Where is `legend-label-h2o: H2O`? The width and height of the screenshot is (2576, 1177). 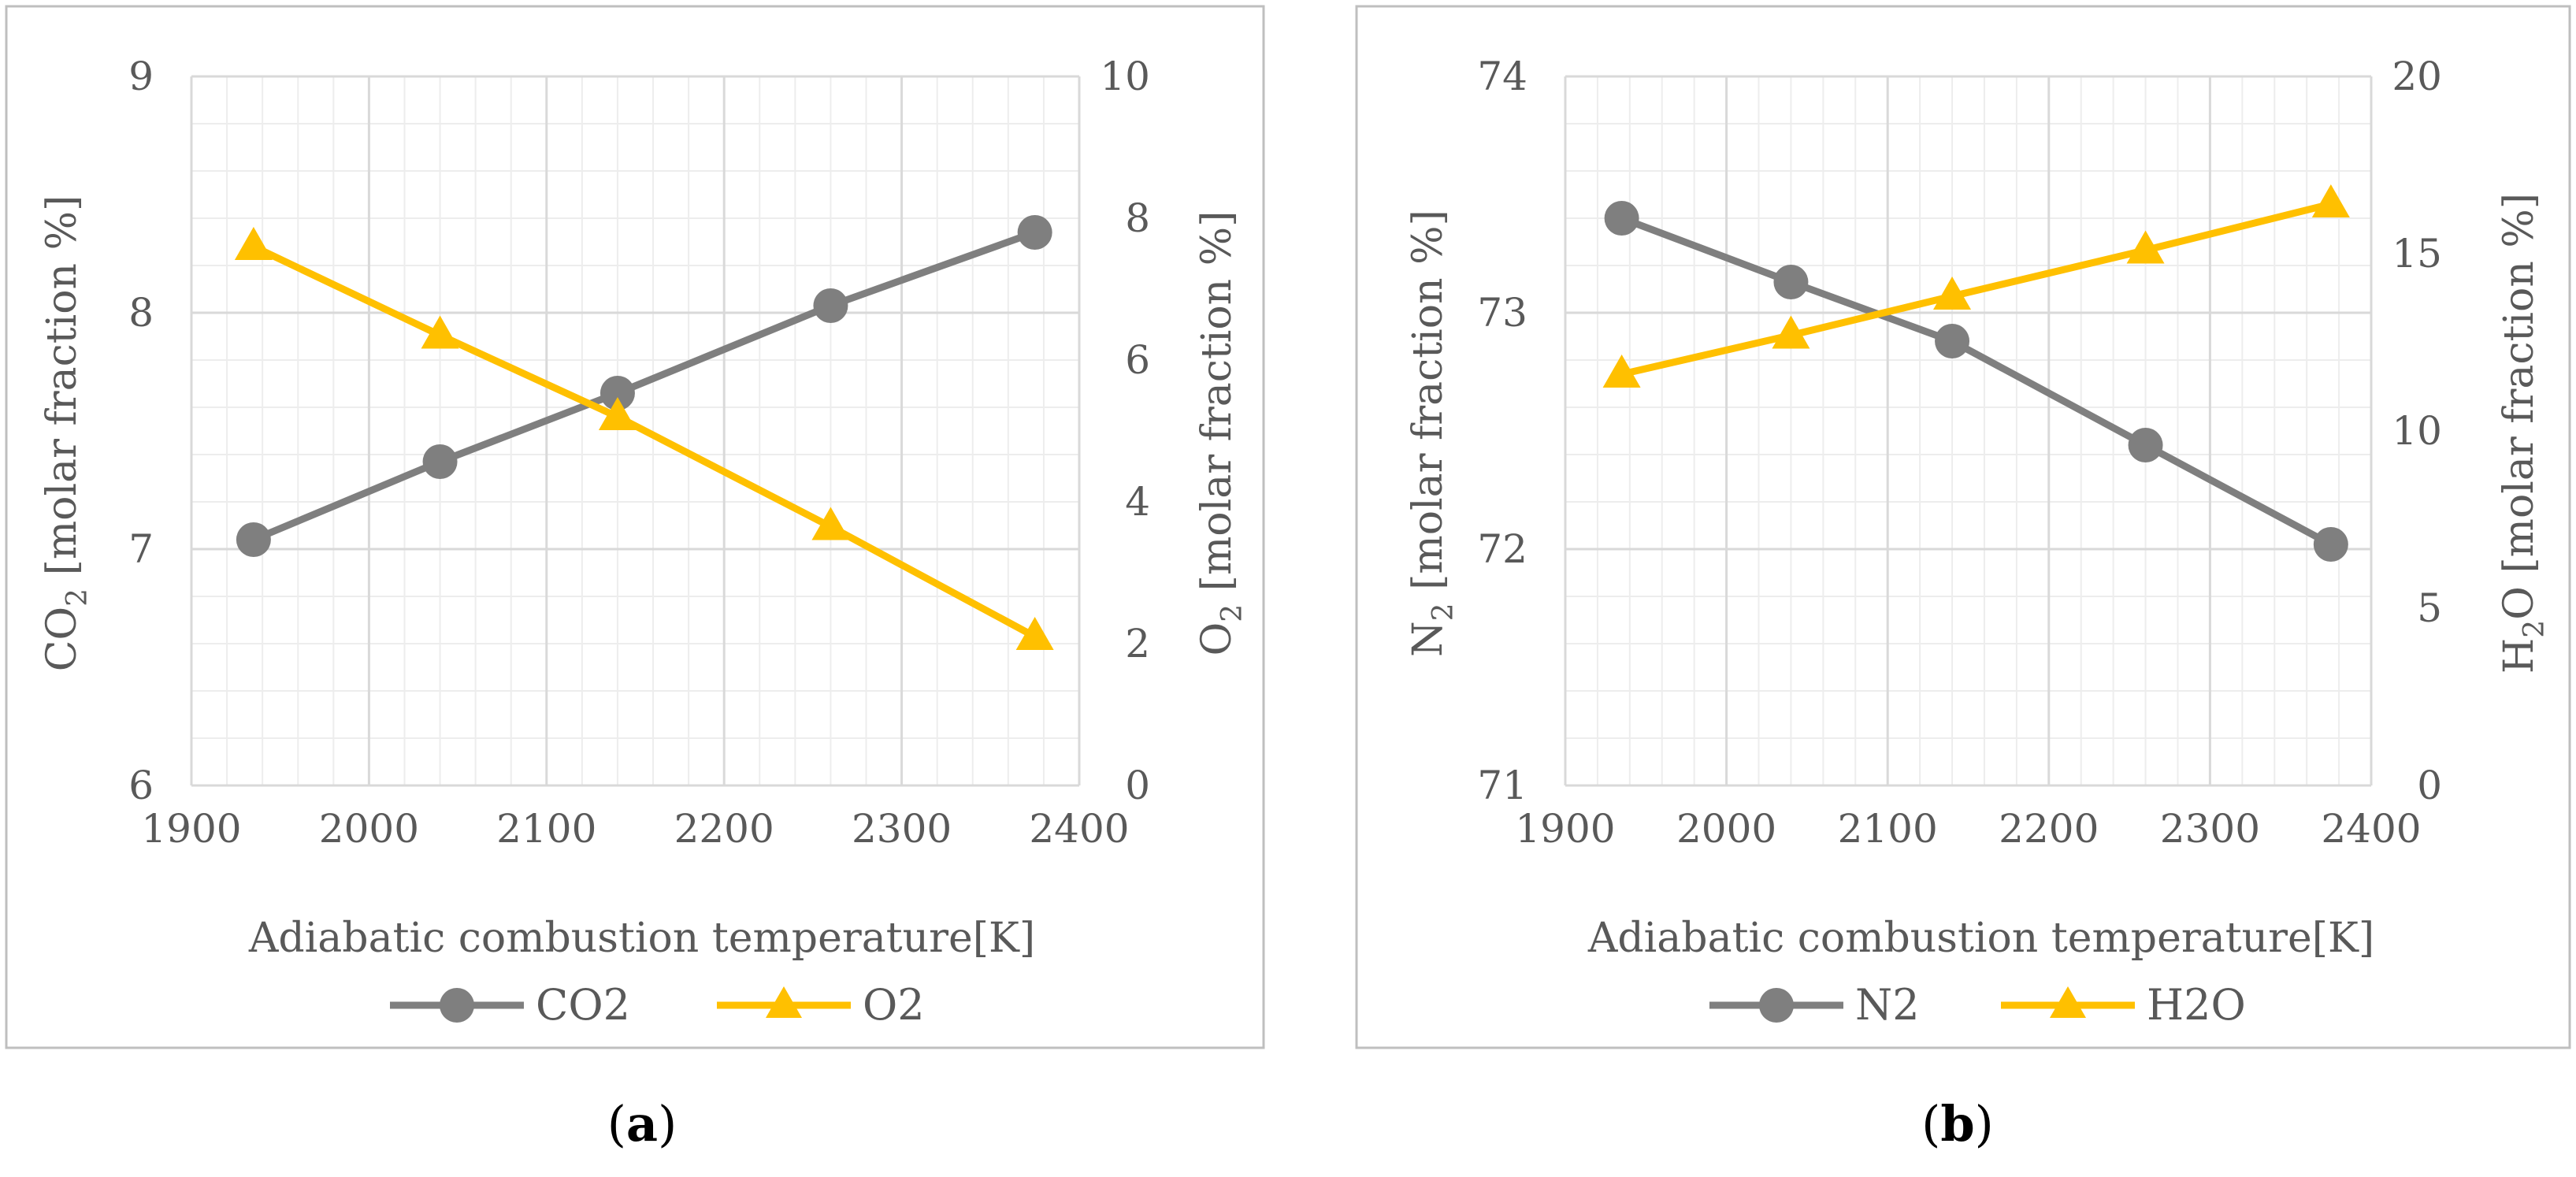
legend-label-h2o: H2O is located at coordinates (2196, 1005).